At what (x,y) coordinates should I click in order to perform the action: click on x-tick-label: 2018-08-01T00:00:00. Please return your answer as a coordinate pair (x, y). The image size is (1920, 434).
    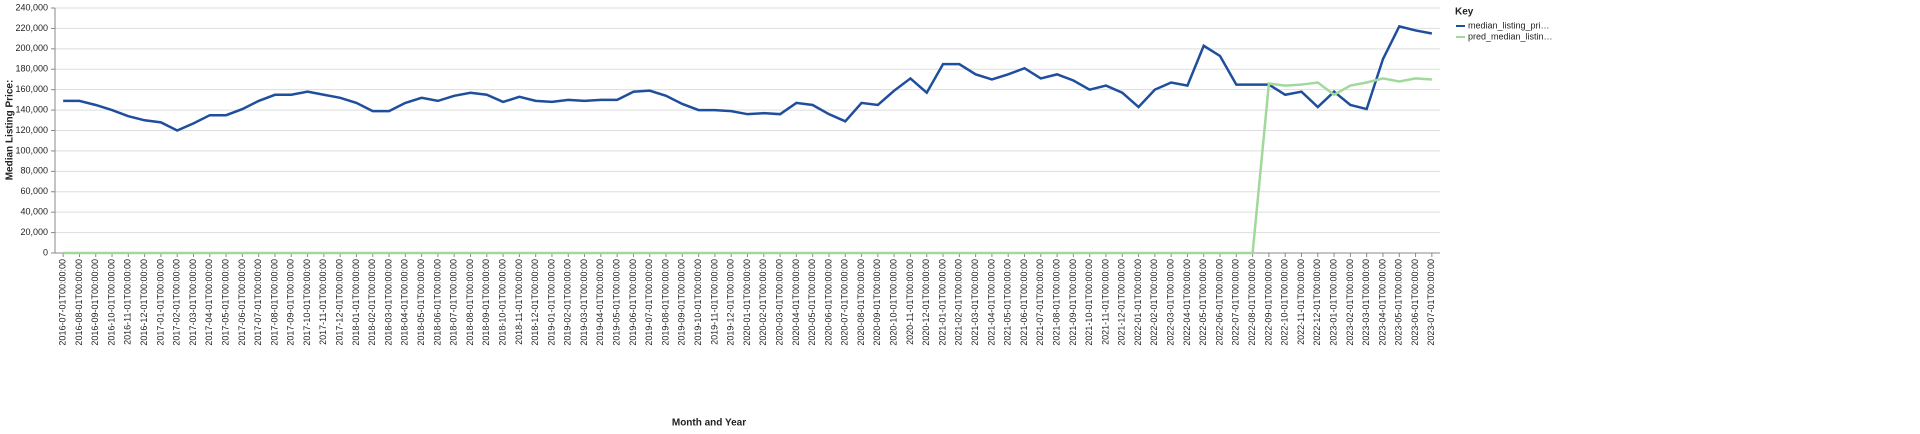
    Looking at the image, I should click on (470, 302).